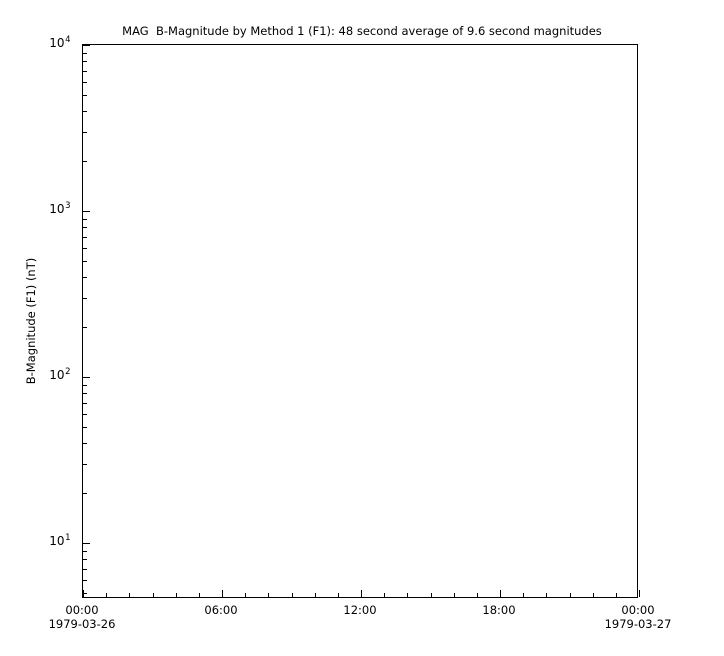 The height and width of the screenshot is (656, 724). I want to click on x-tick-label: 18:00, so click(499, 610).